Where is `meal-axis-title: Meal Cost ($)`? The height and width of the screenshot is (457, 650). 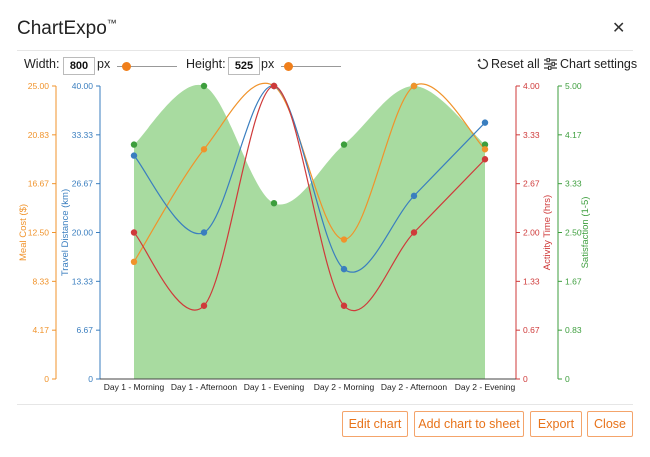
meal-axis-title: Meal Cost ($) is located at coordinates (23, 232).